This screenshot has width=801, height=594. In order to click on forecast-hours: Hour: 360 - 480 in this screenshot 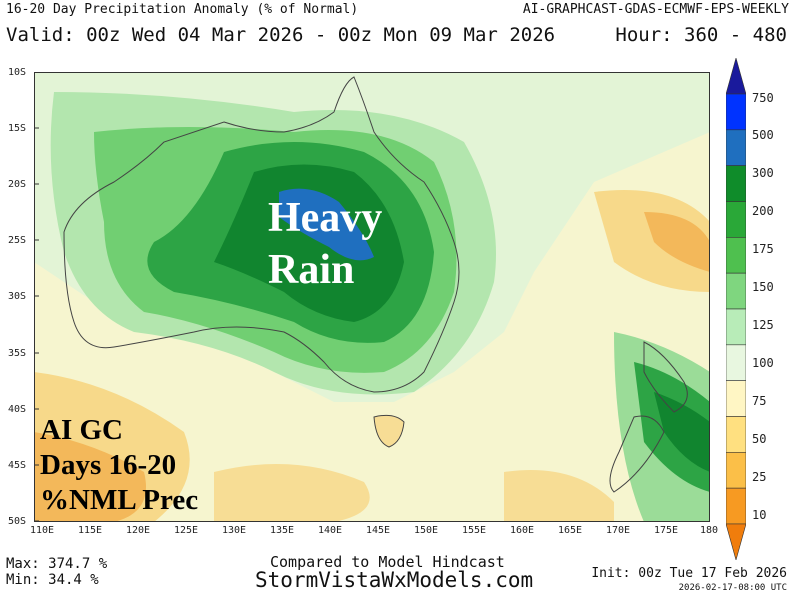, I will do `click(701, 35)`.